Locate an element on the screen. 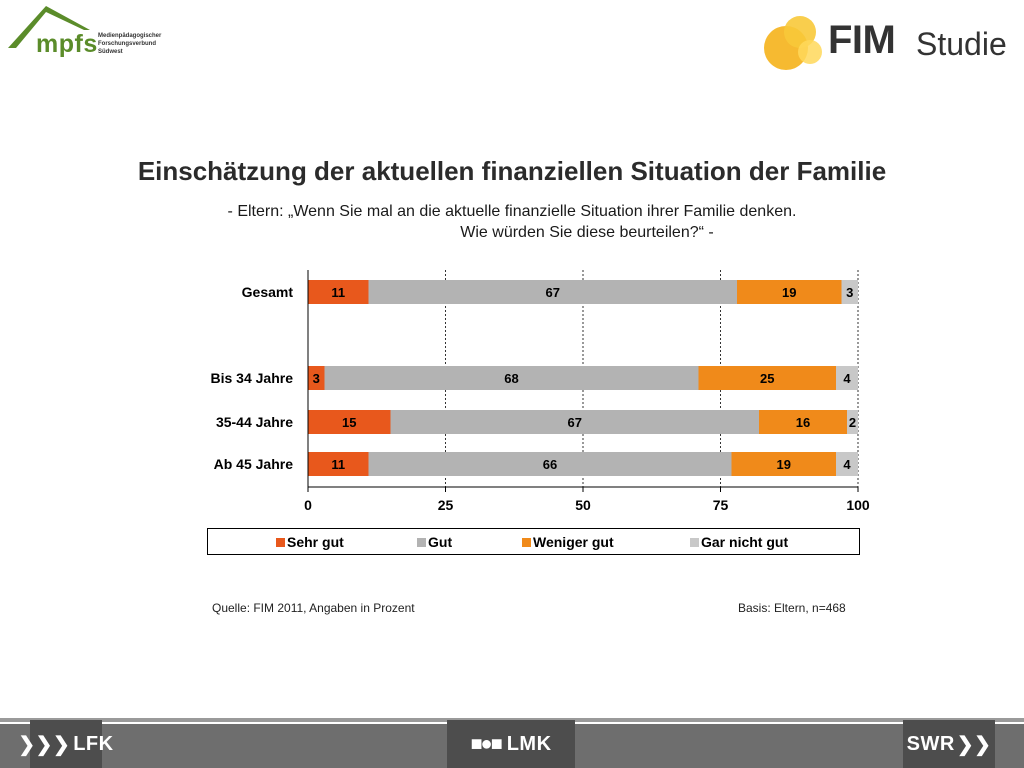 This screenshot has width=1024, height=768. legend-item-gut: Gut is located at coordinates (434, 542).